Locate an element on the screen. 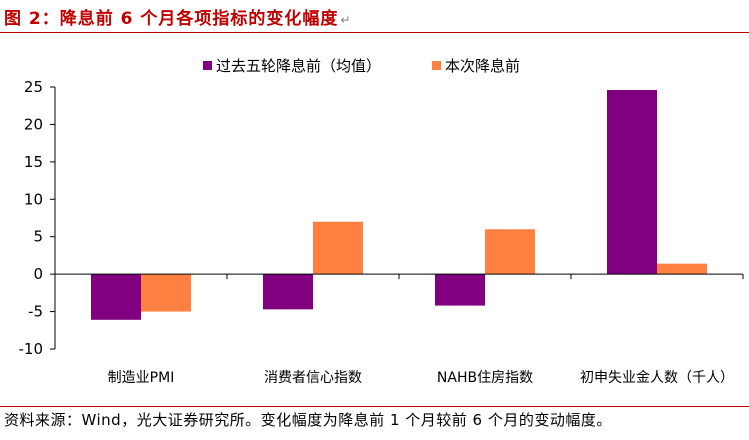 The height and width of the screenshot is (440, 749). y-tick-label: 5 is located at coordinates (38, 237).